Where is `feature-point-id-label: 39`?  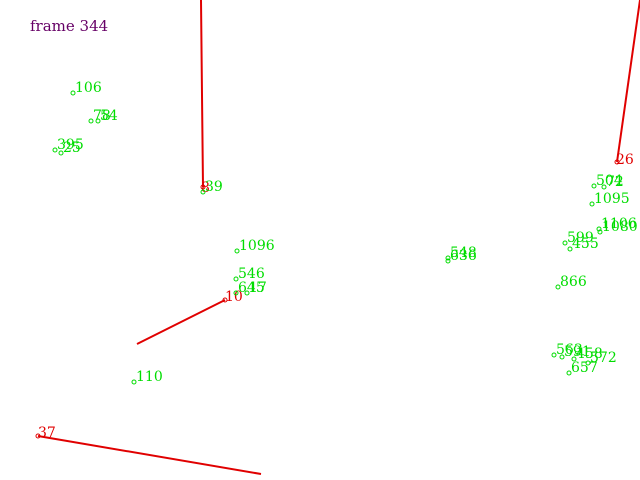
feature-point-id-label: 39 is located at coordinates (214, 187).